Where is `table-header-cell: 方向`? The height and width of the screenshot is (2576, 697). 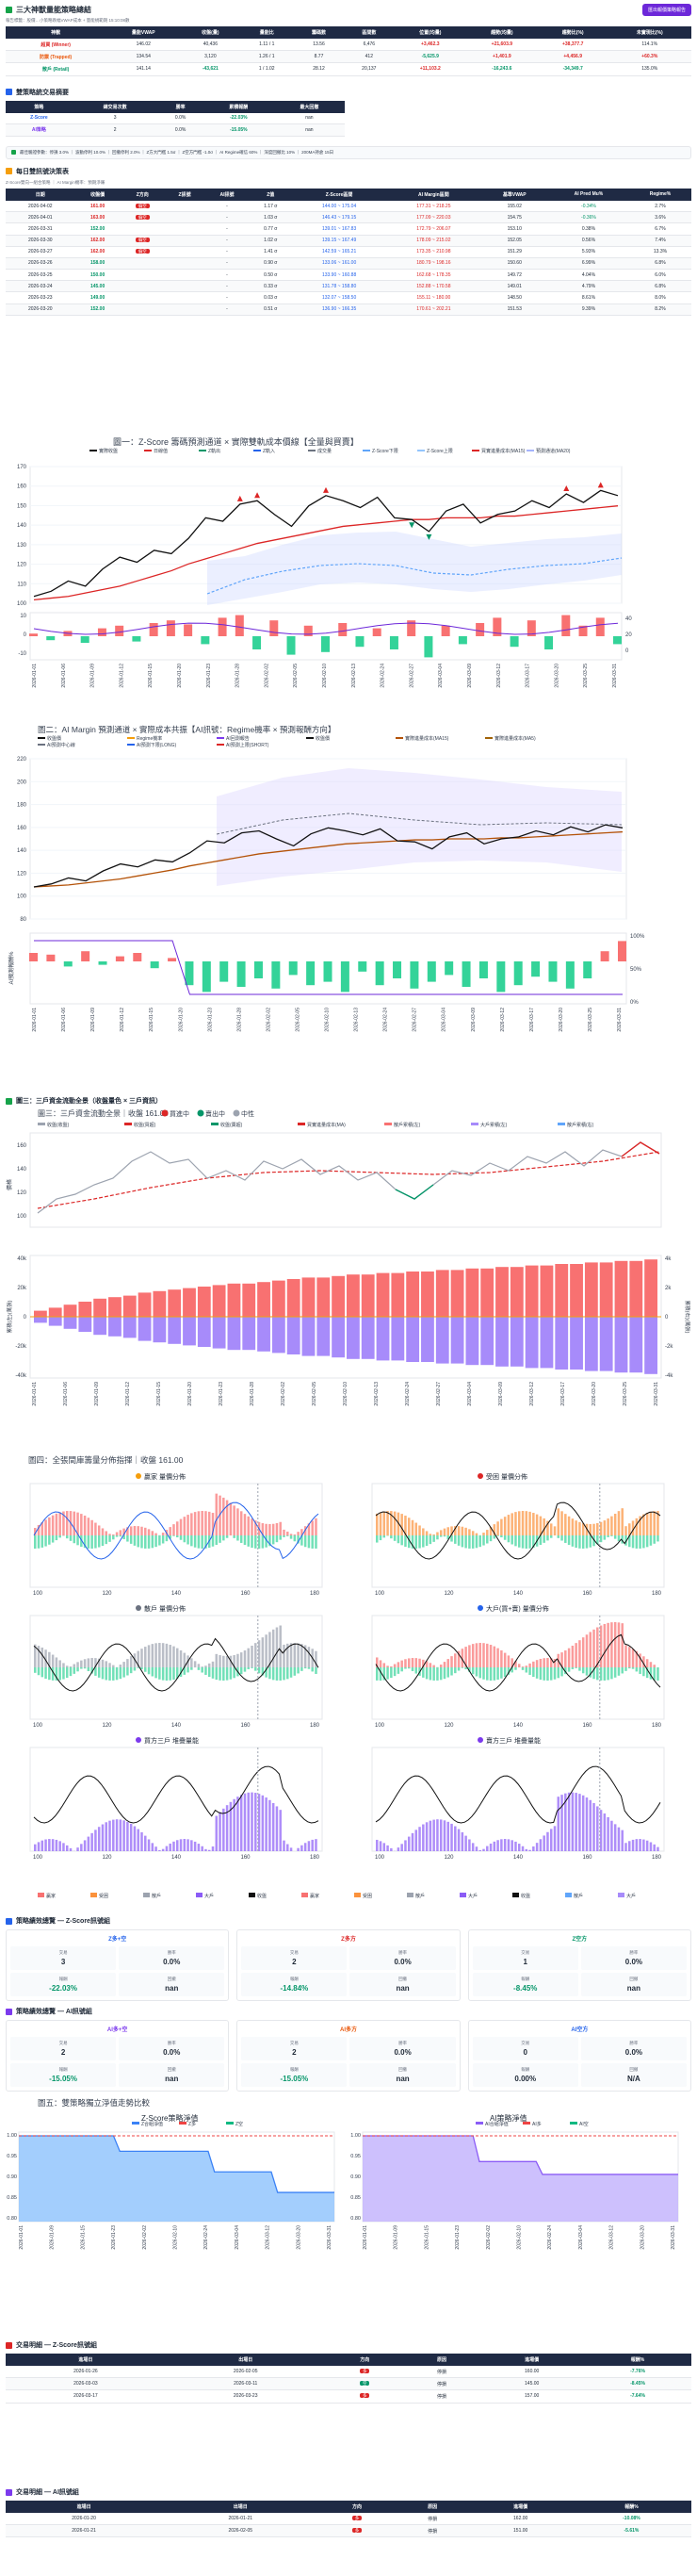
table-header-cell: 方向 is located at coordinates (364, 2360).